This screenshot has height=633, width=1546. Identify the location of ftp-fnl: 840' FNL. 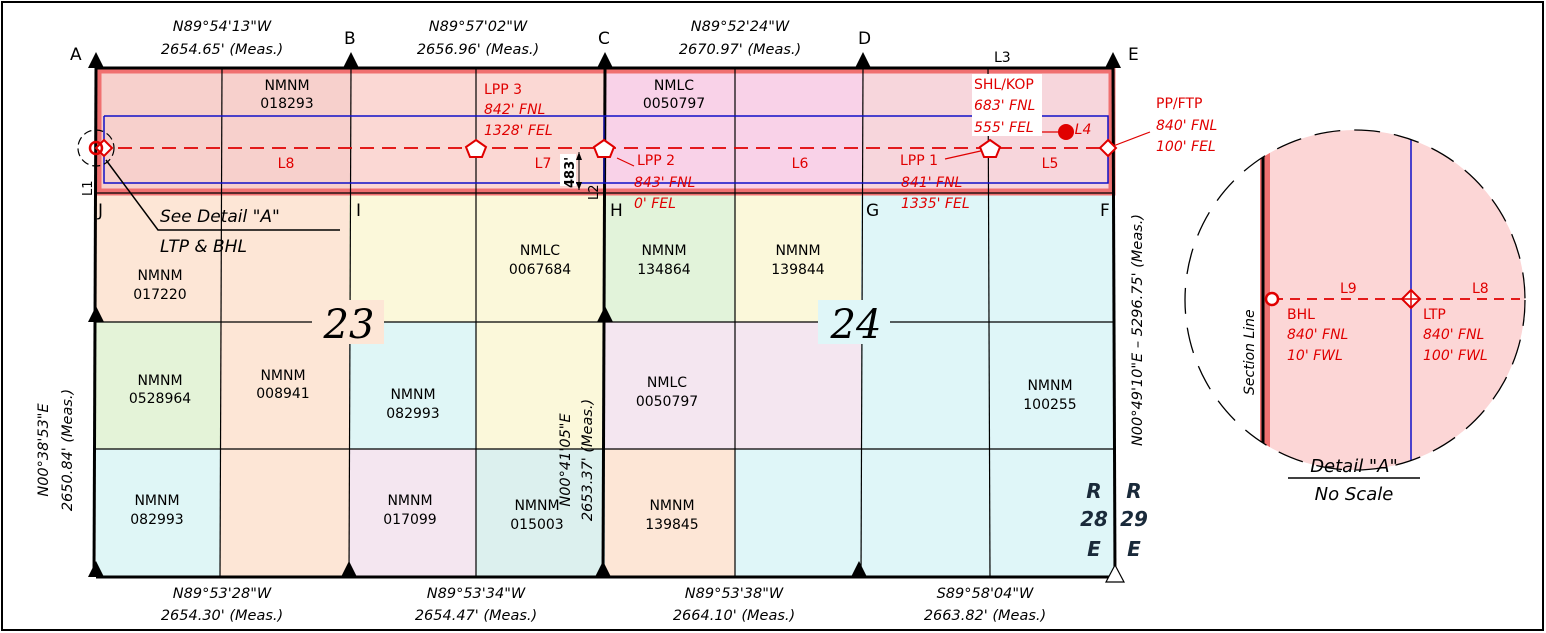
(1186, 126).